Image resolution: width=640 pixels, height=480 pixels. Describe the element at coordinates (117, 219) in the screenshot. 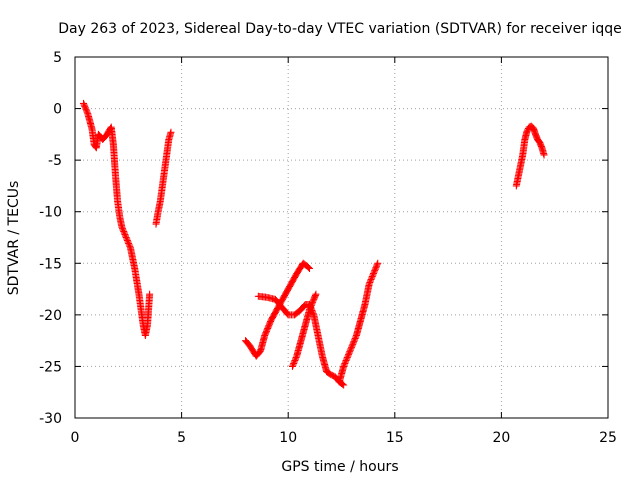

I see `series-arc1` at that location.